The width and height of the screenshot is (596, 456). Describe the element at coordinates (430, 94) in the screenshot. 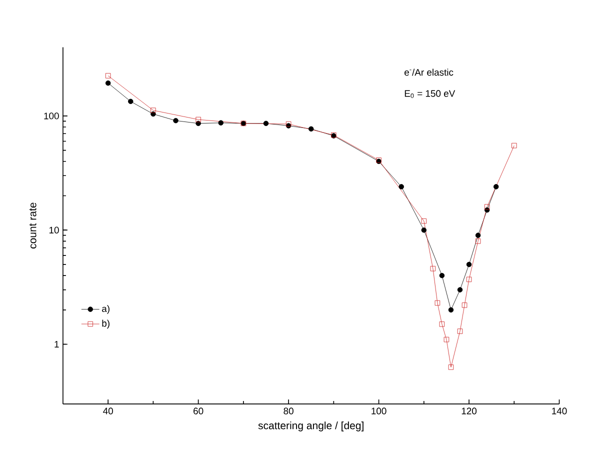

I see `annotation: E$_{0}$ = 150 eV` at that location.